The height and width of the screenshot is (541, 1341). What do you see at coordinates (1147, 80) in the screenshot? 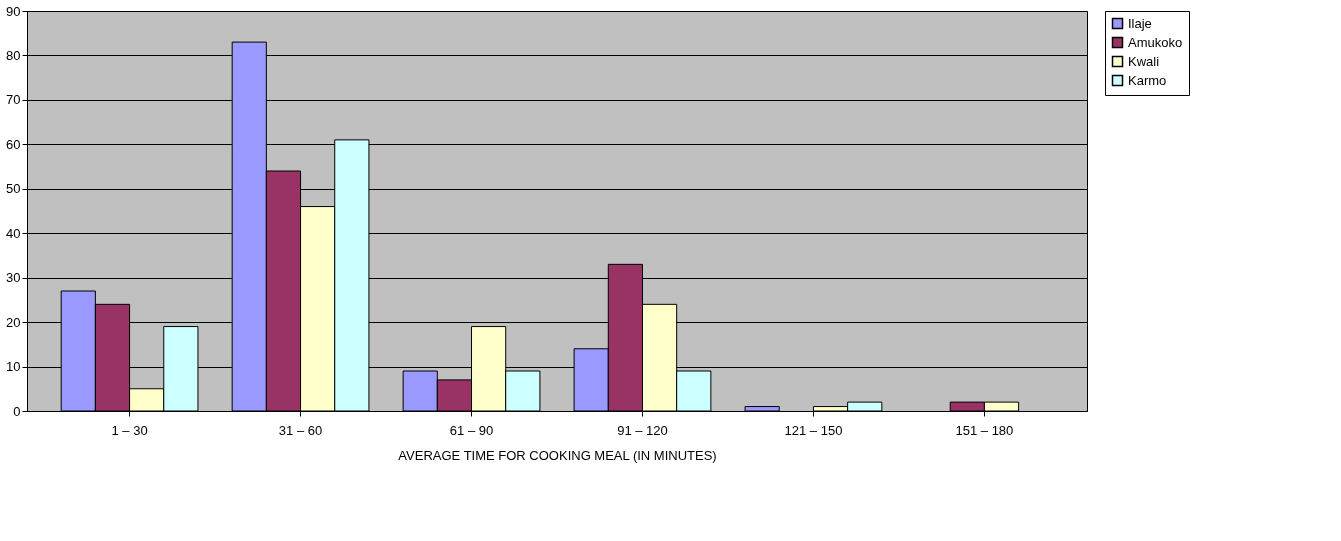
I see `legend-label: Karmo` at bounding box center [1147, 80].